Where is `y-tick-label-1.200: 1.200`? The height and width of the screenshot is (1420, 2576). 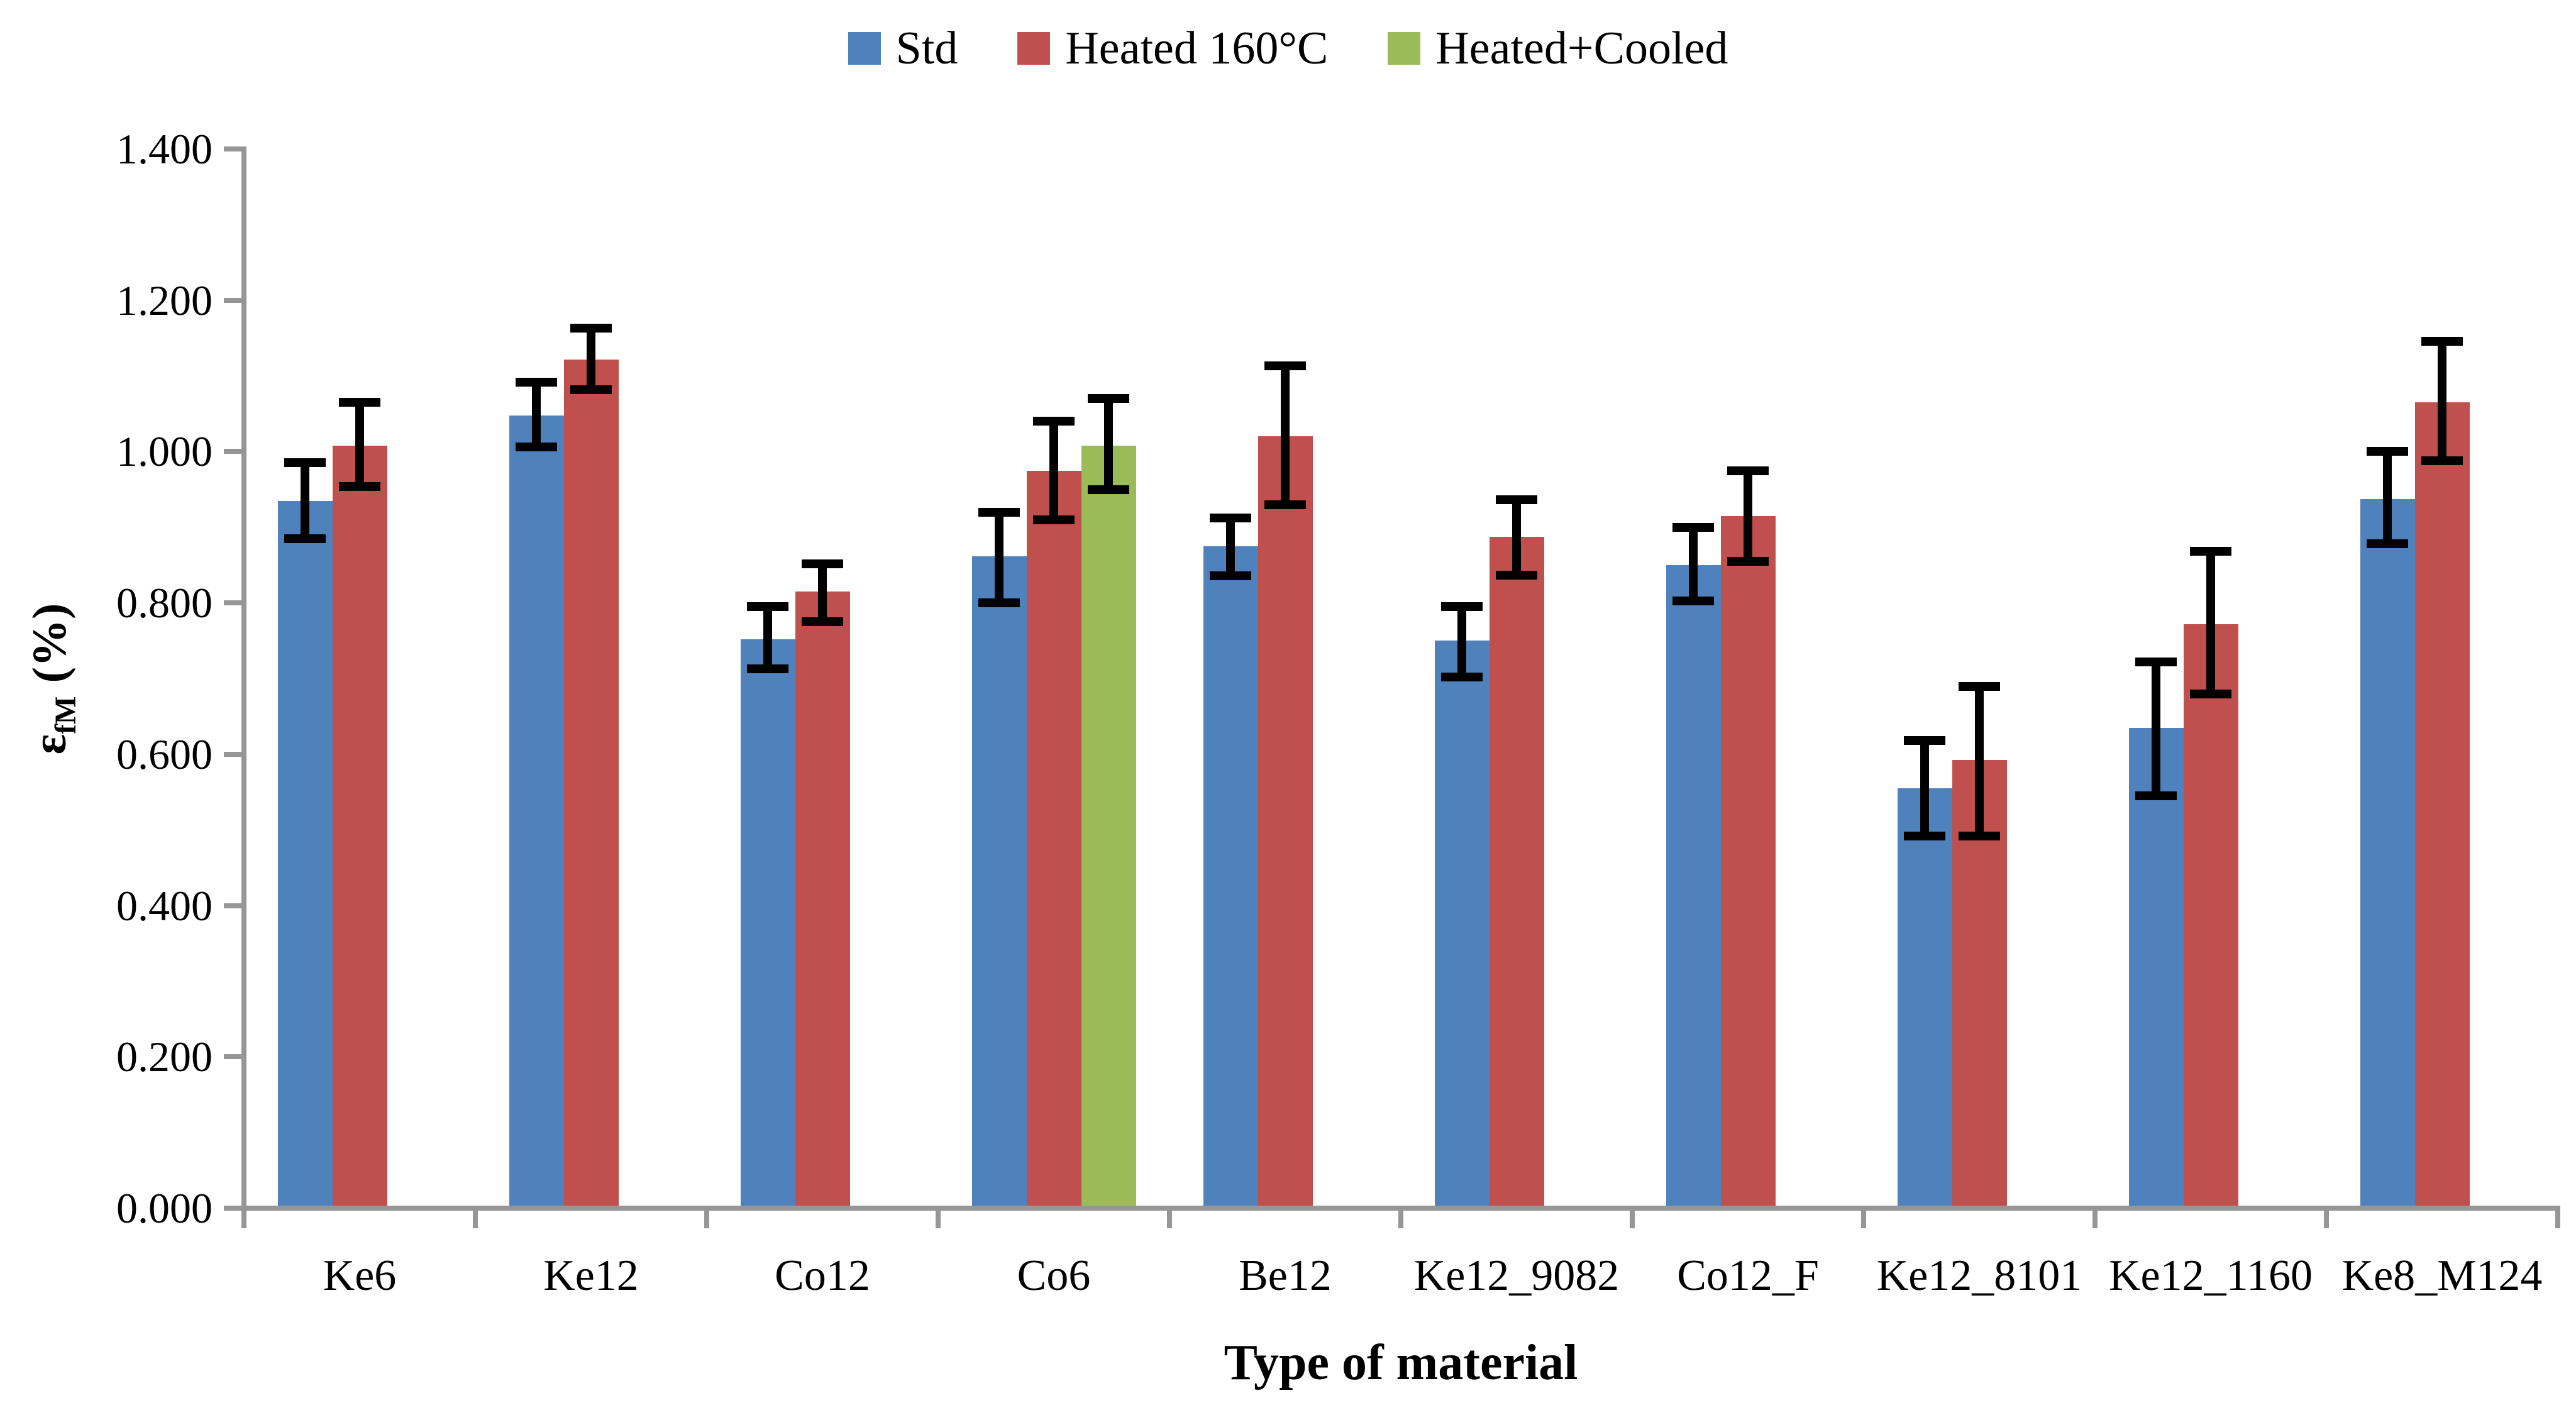
y-tick-label-1.200: 1.200 is located at coordinates (164, 300).